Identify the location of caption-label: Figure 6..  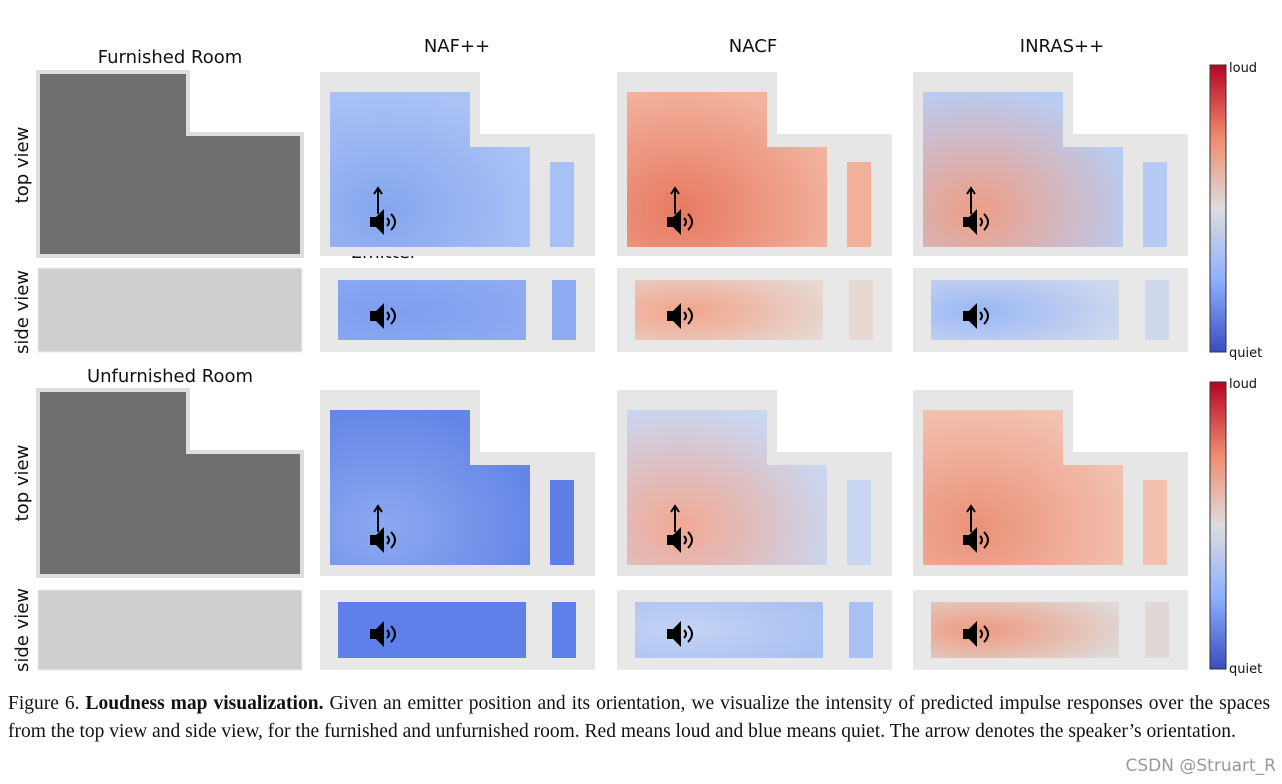
(44, 703).